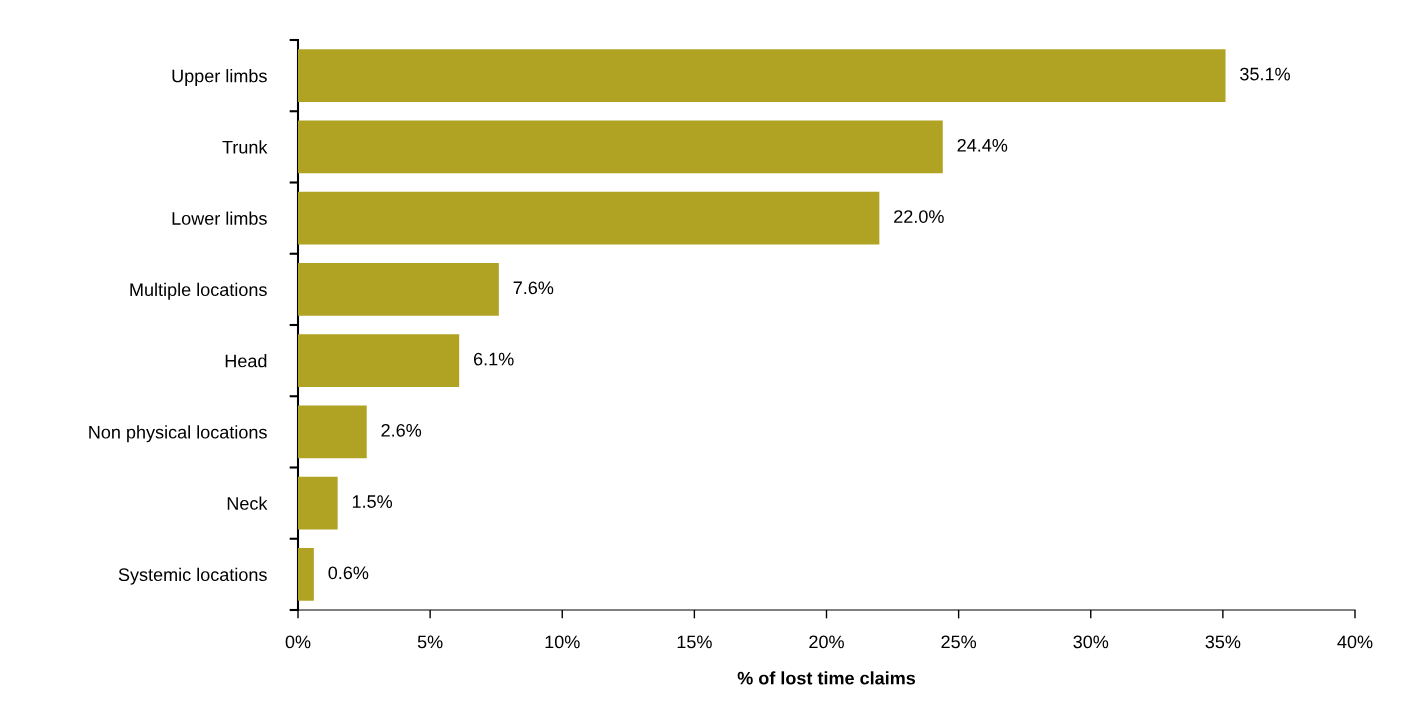  Describe the element at coordinates (1091, 642) in the screenshot. I see `x-tick-label: 30%` at that location.